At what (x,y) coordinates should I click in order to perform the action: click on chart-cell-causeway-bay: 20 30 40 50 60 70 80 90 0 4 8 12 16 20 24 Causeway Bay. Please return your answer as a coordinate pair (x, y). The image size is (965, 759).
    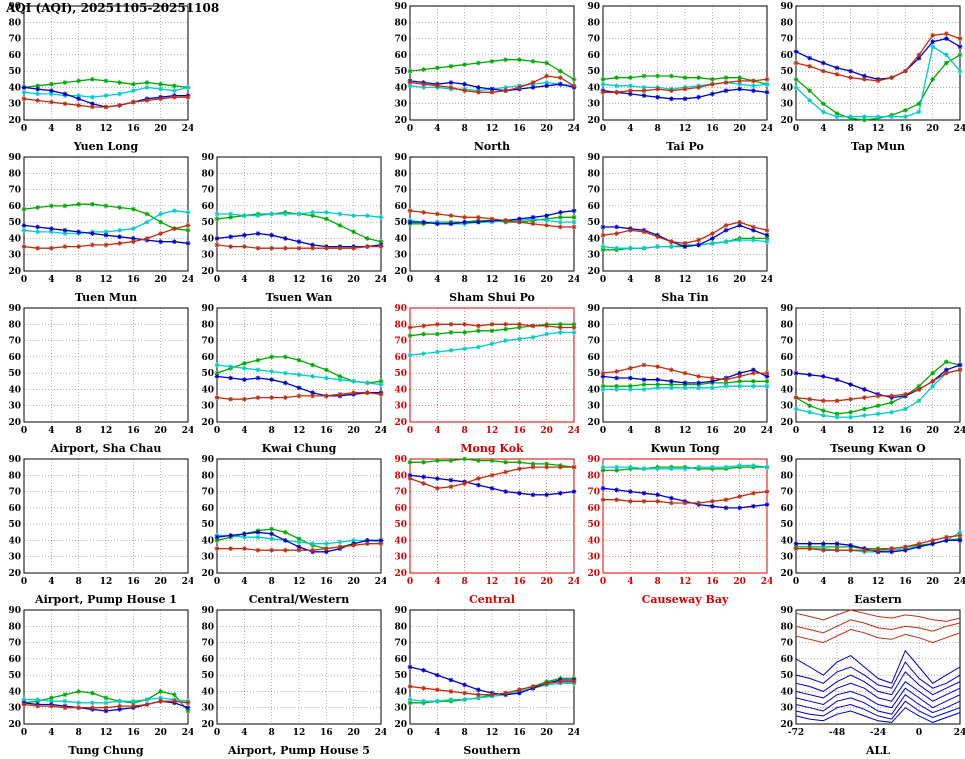
    Looking at the image, I should click on (676, 529).